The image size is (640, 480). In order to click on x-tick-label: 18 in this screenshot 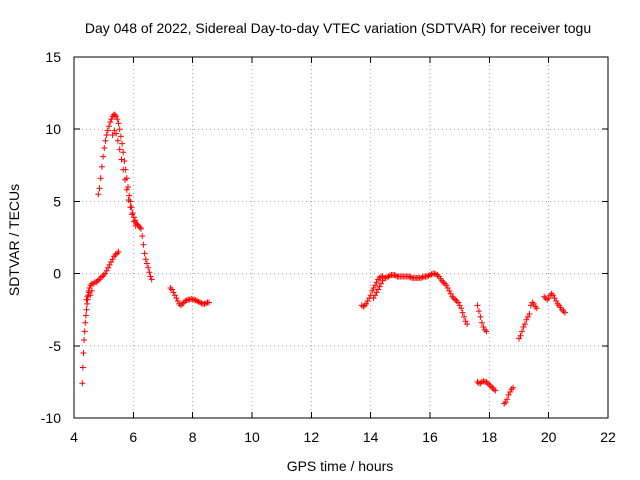, I will do `click(490, 437)`.